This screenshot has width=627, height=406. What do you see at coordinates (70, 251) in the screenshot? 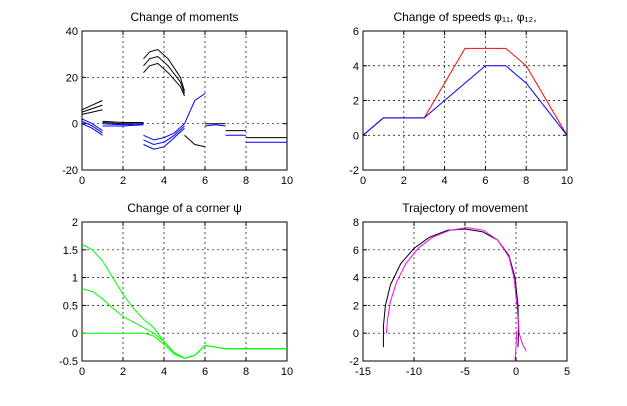
I see `corner-ytick-label: 1.5` at bounding box center [70, 251].